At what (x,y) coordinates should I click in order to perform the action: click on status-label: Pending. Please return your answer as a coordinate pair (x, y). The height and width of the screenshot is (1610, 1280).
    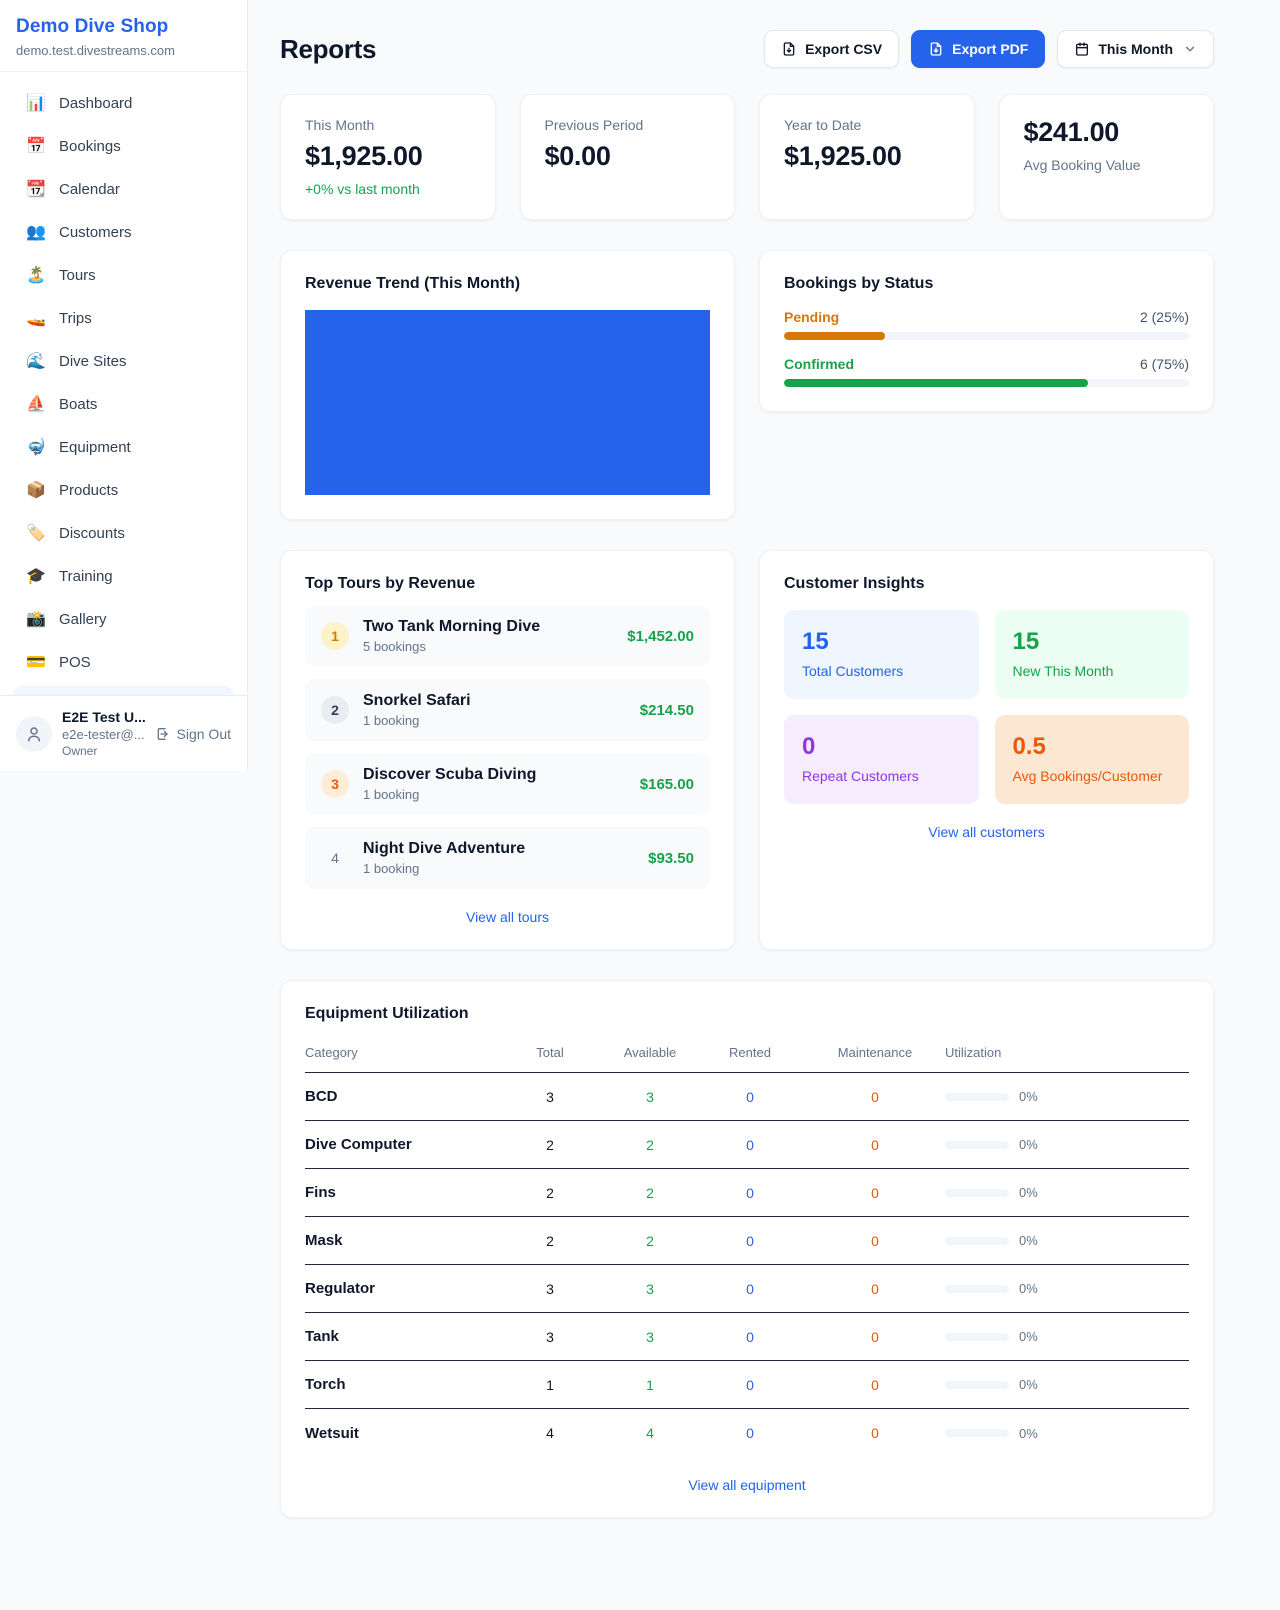
    Looking at the image, I should click on (812, 317).